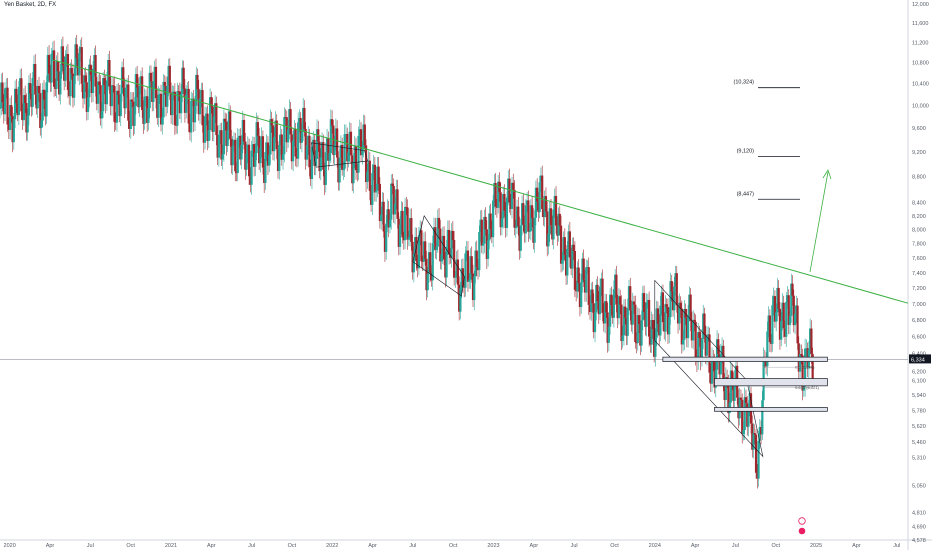  What do you see at coordinates (920, 24) in the screenshot?
I see `y-tick-label: 11,600` at bounding box center [920, 24].